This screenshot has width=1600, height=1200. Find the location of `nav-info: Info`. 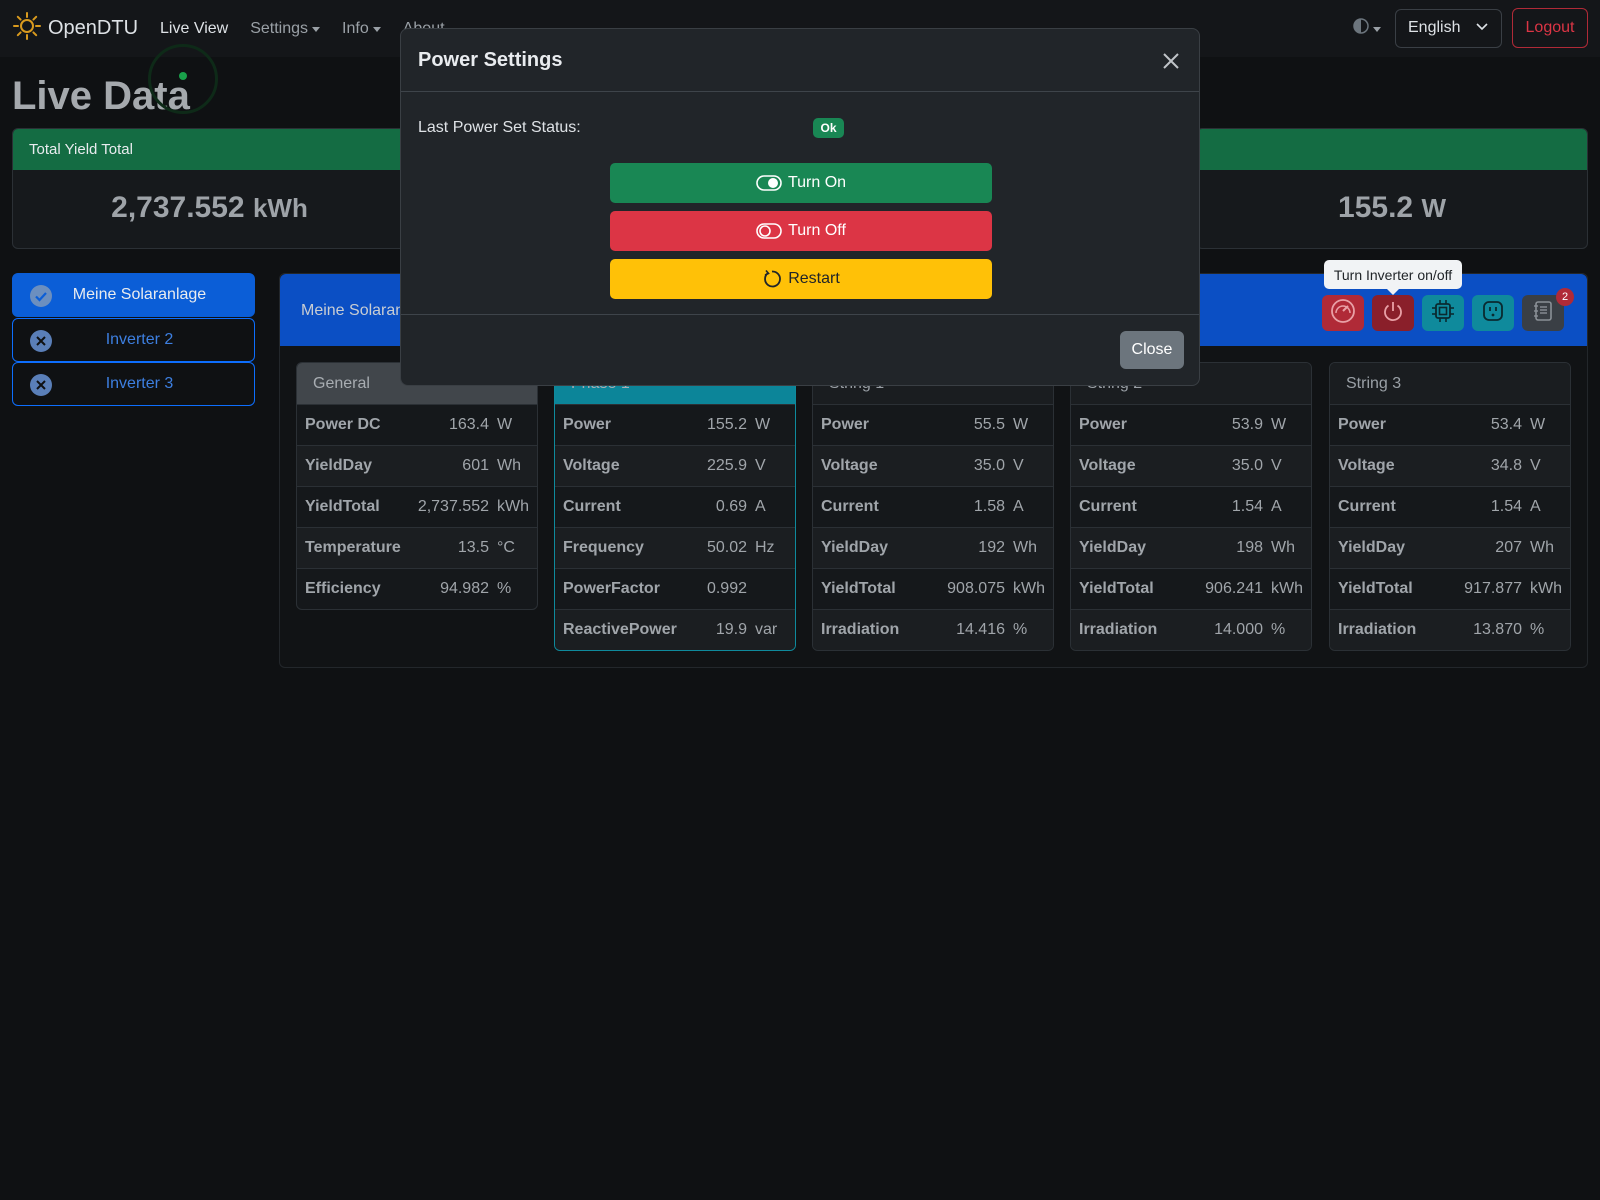

nav-info: Info is located at coordinates (361, 29).